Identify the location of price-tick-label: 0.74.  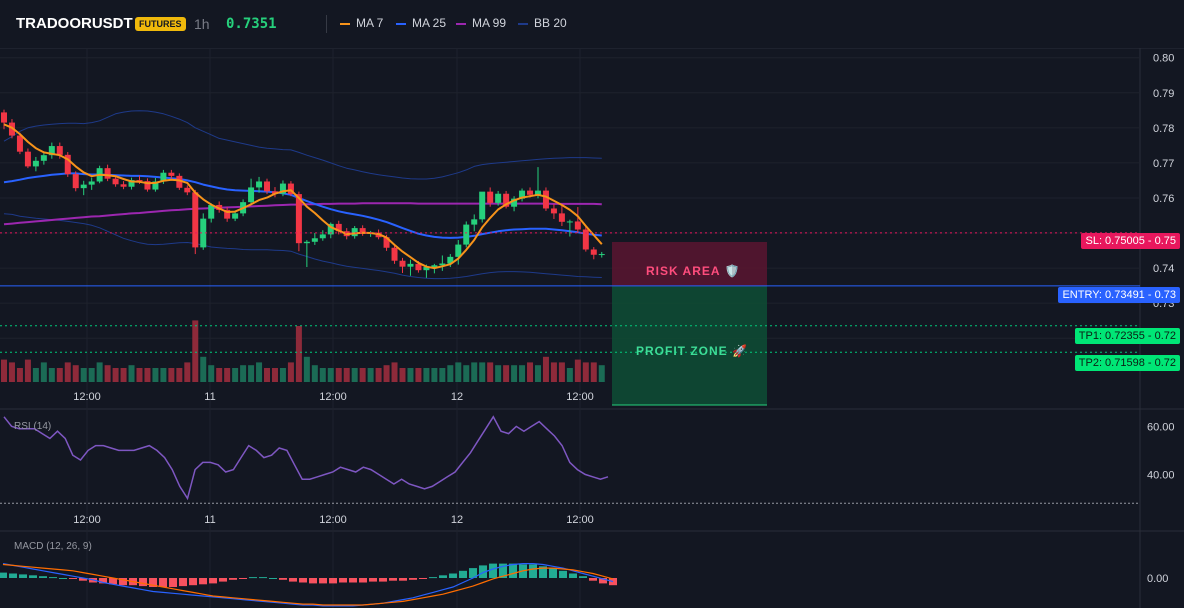
(1163, 269).